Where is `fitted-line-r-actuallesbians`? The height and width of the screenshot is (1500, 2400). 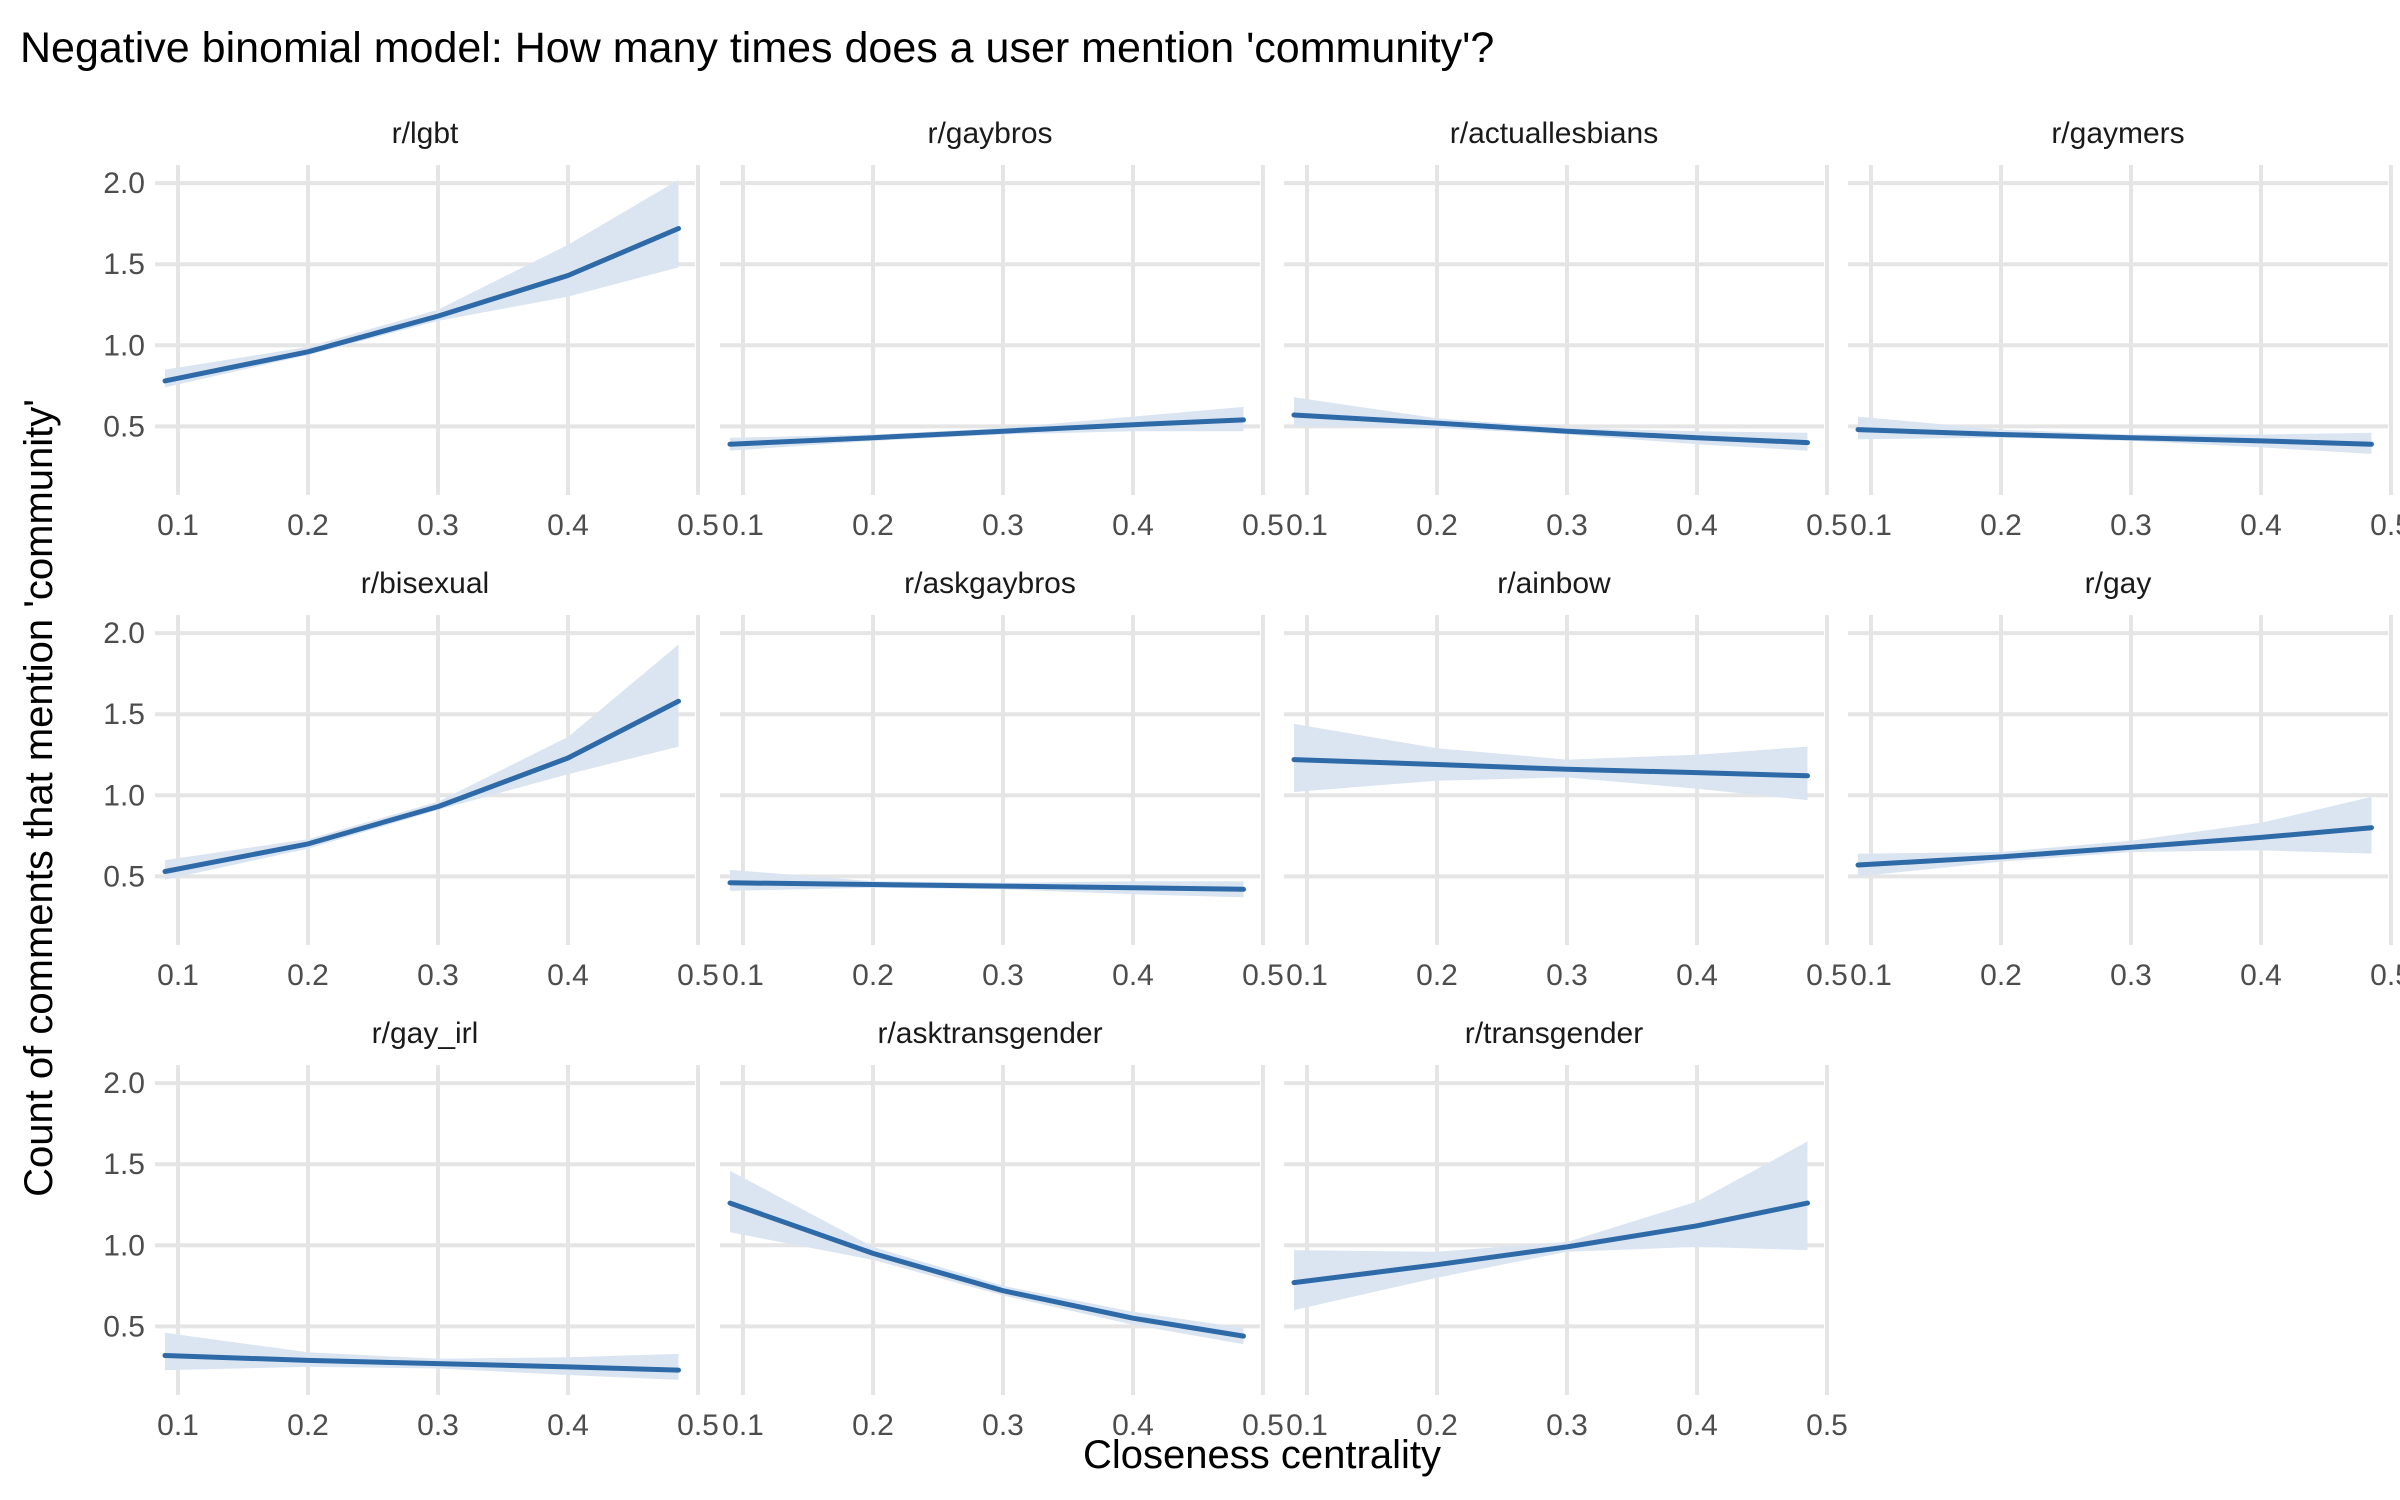
fitted-line-r-actuallesbians is located at coordinates (1550, 429).